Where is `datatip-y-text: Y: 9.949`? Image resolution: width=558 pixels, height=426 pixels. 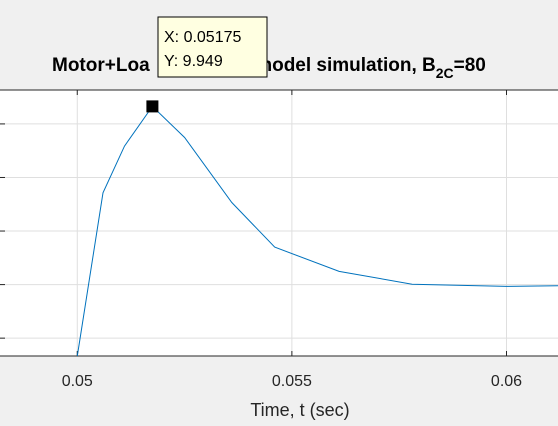 datatip-y-text: Y: 9.949 is located at coordinates (193, 61).